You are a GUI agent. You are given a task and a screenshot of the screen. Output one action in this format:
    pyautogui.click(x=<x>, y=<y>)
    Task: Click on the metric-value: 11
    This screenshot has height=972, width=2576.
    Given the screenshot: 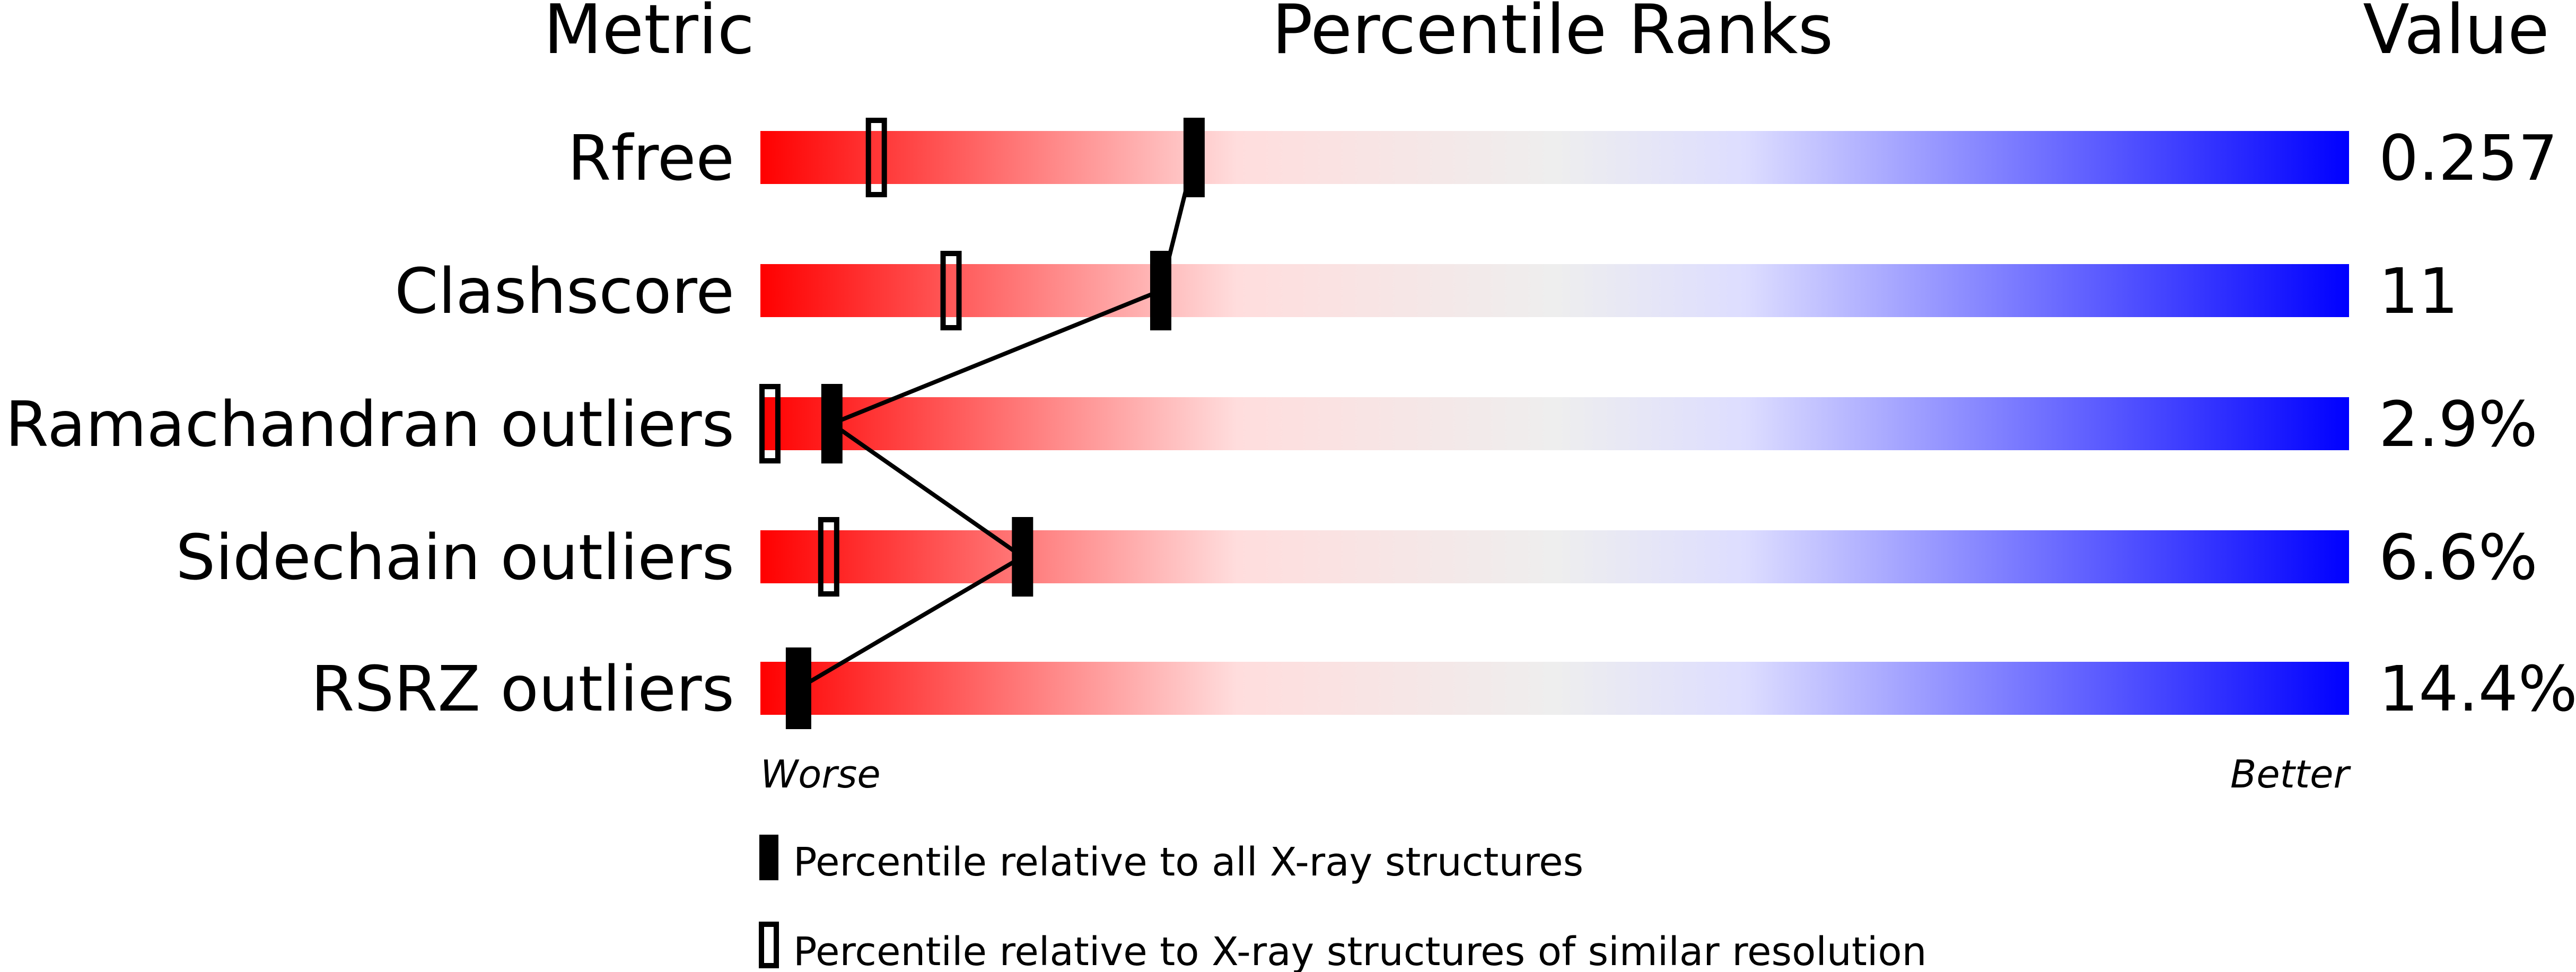 What is the action you would take?
    pyautogui.click(x=2418, y=291)
    